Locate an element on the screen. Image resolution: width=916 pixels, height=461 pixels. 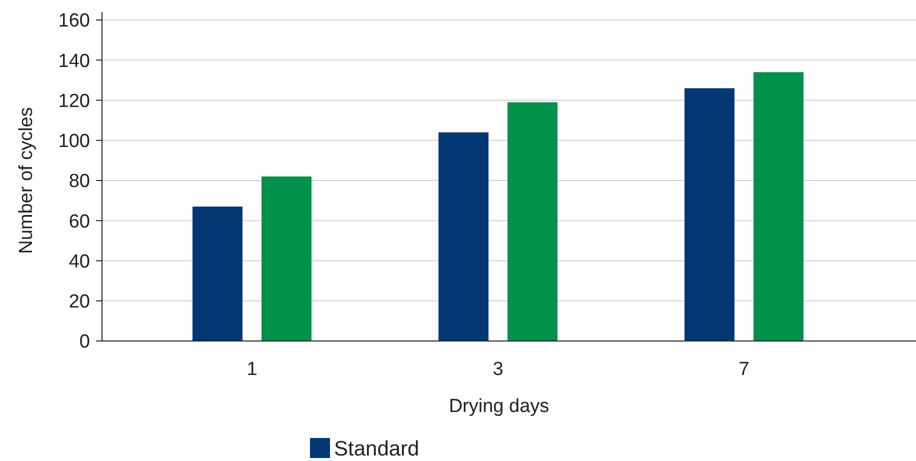
y-tick-label: 140 is located at coordinates (74, 61).